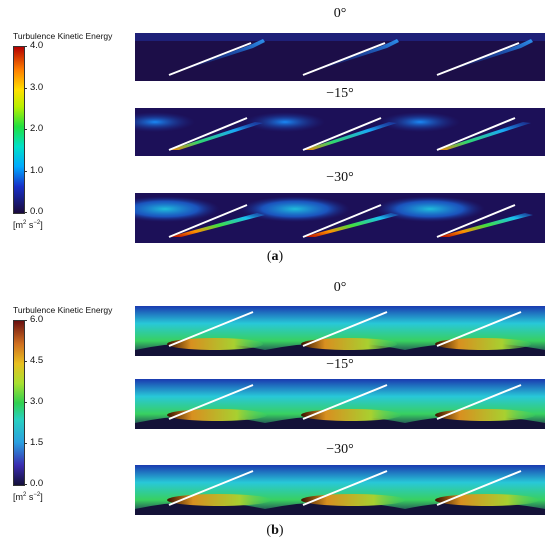 This screenshot has width=550, height=548. What do you see at coordinates (340, 177) in the screenshot?
I see `panel-a3-angle-label: −30°` at bounding box center [340, 177].